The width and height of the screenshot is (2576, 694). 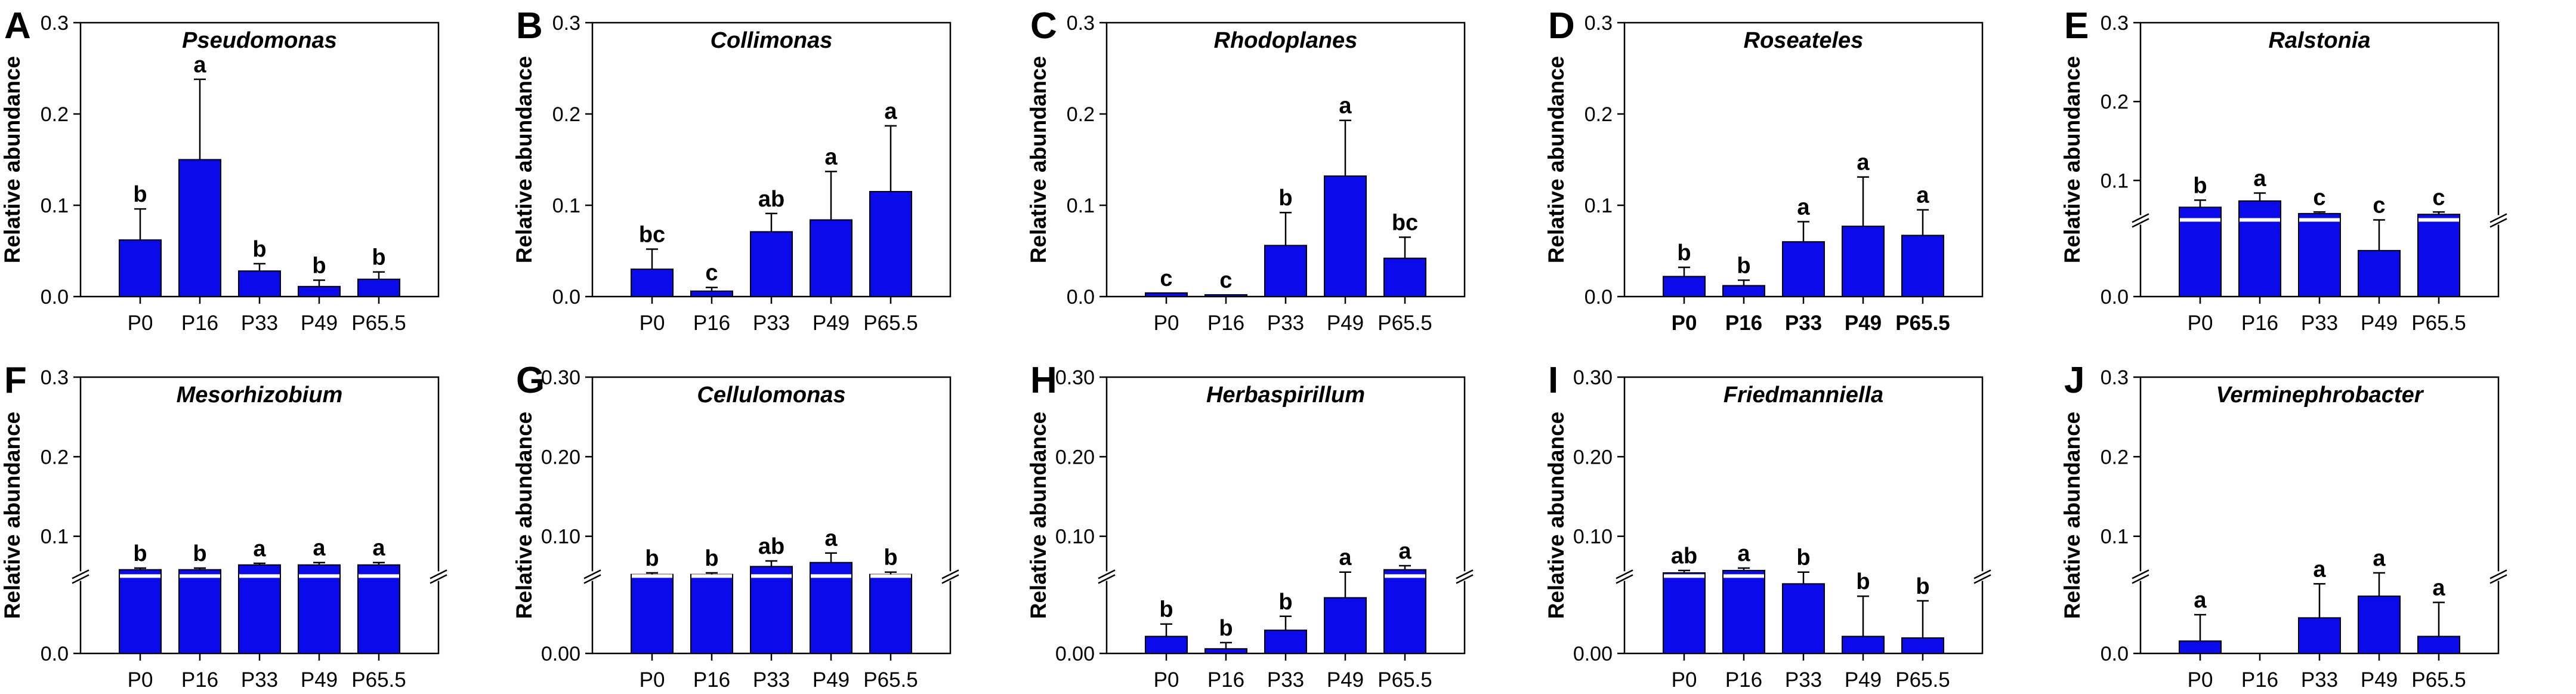 What do you see at coordinates (1075, 377) in the screenshot?
I see `y-tick-label: 0.30` at bounding box center [1075, 377].